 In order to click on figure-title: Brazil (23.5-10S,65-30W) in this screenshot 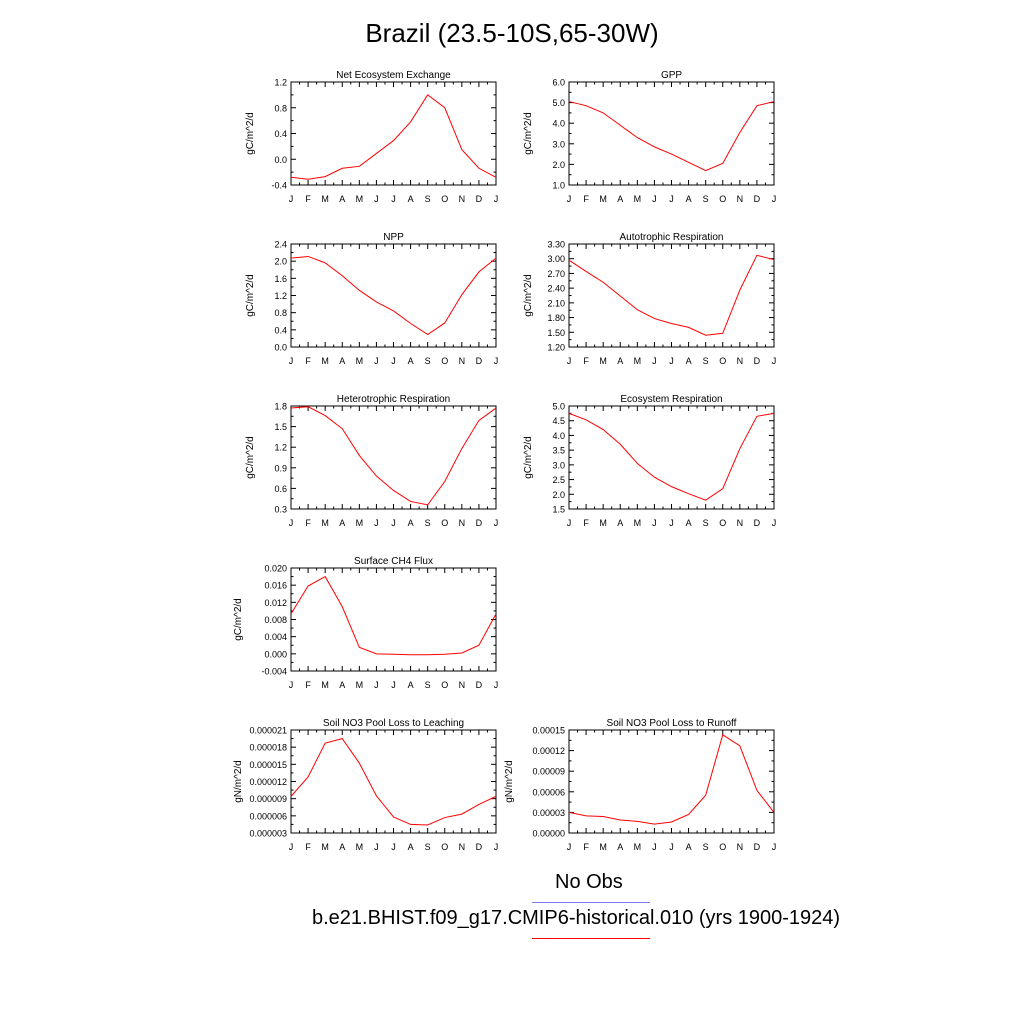, I will do `click(512, 33)`.